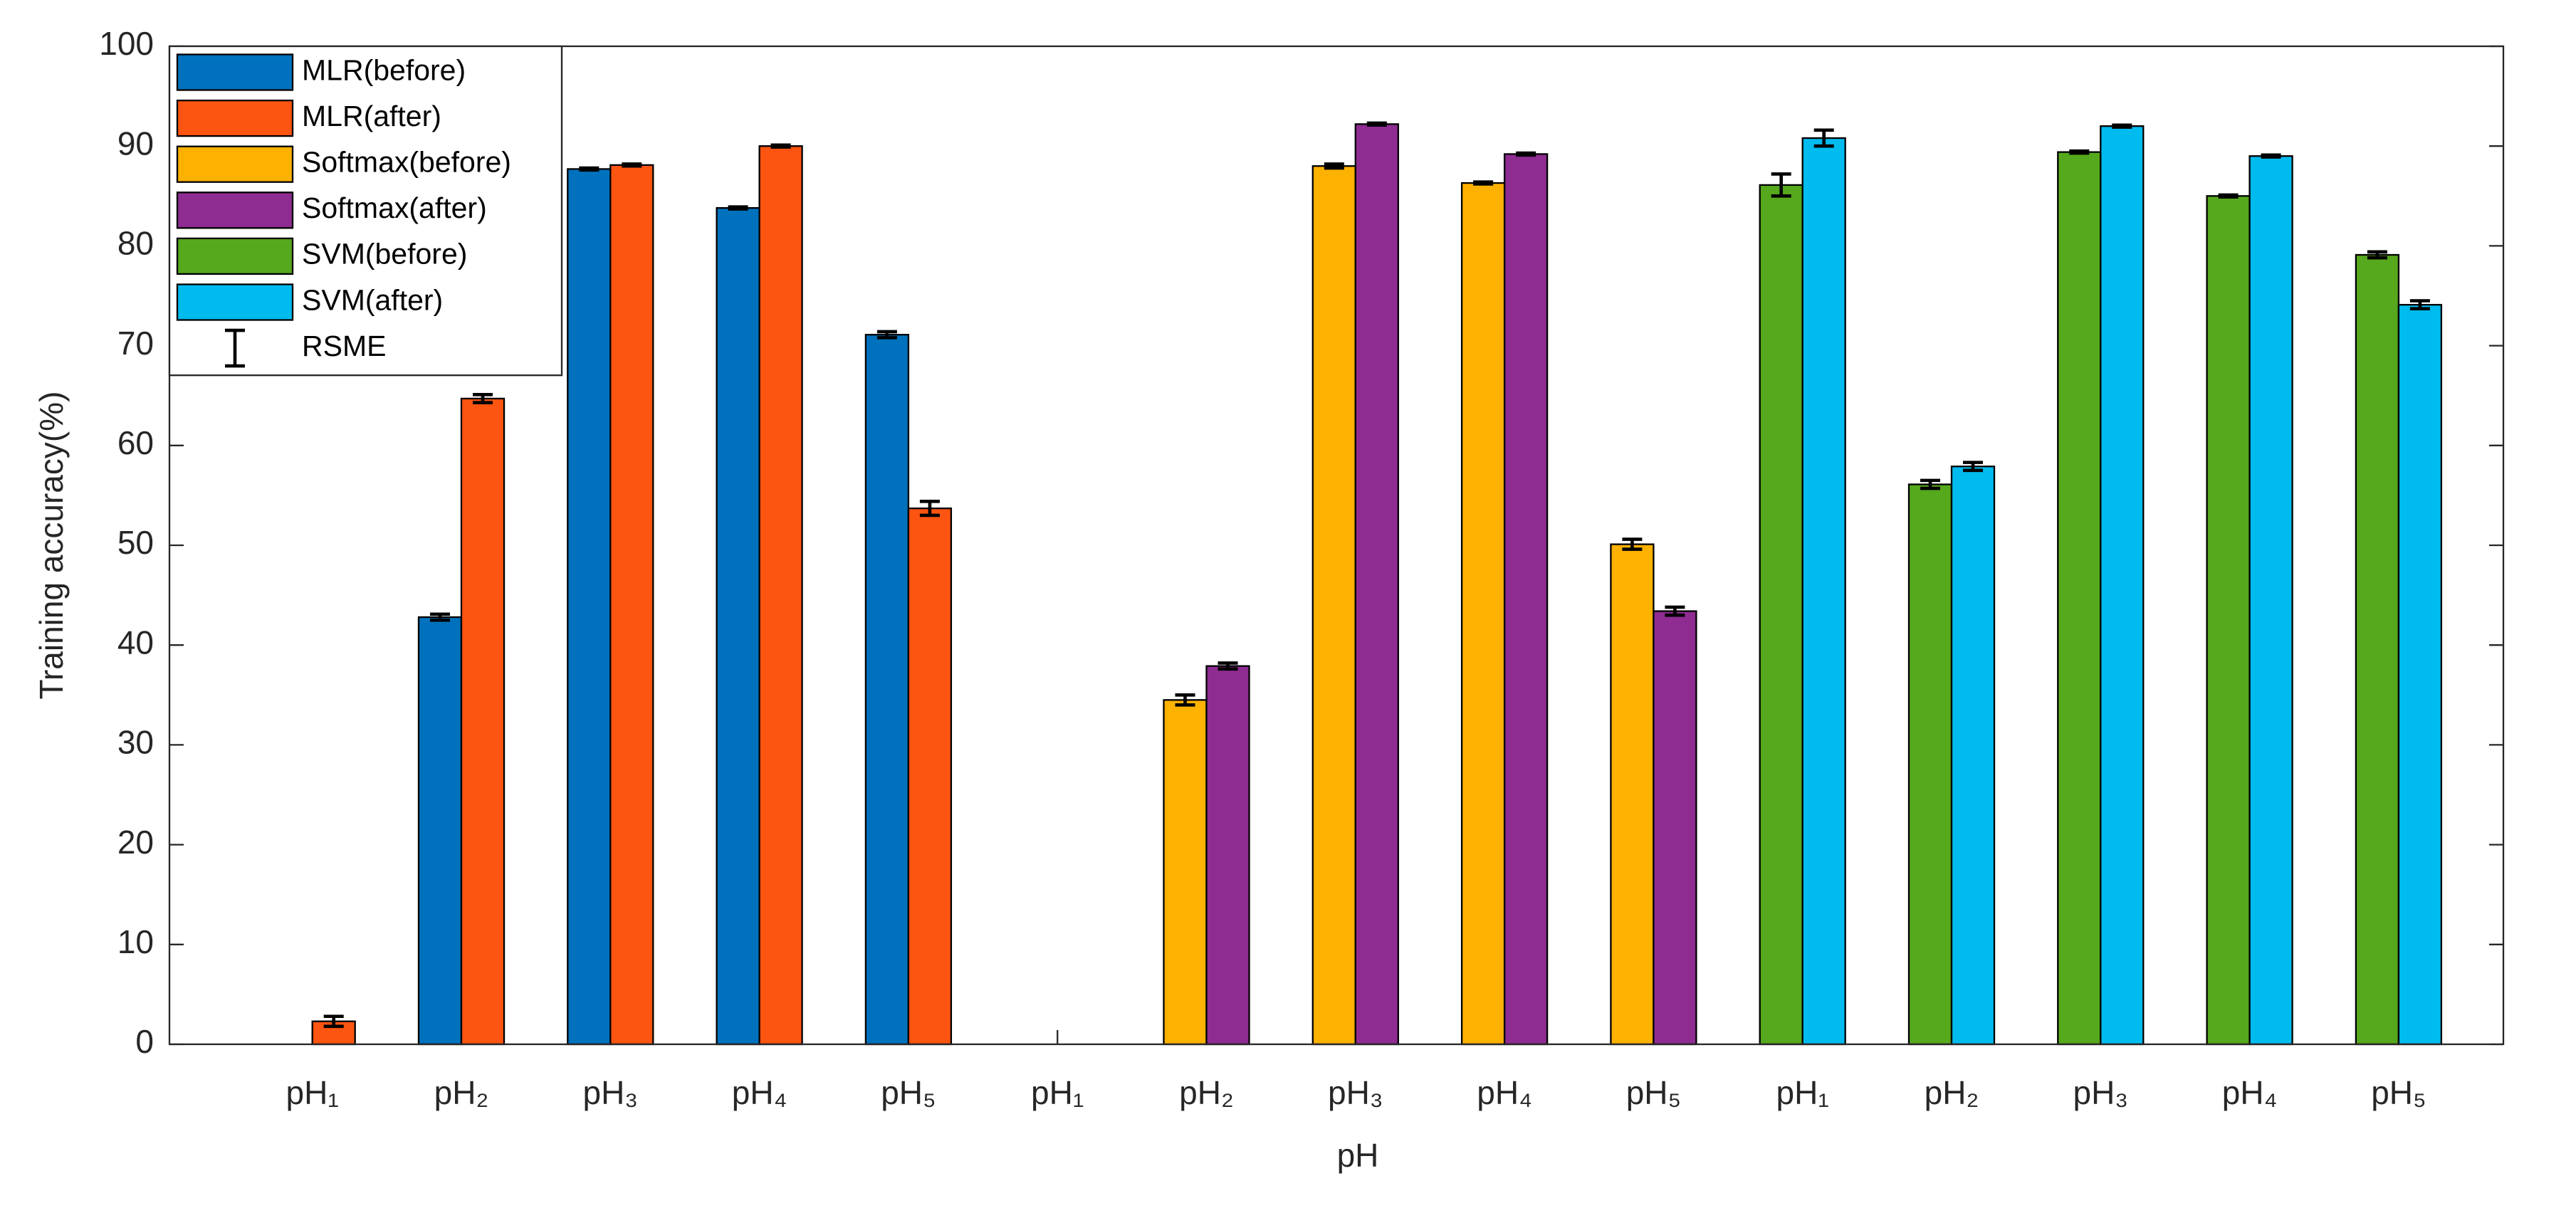 The width and height of the screenshot is (2576, 1208). Describe the element at coordinates (135, 842) in the screenshot. I see `y-tick-label: 20` at that location.